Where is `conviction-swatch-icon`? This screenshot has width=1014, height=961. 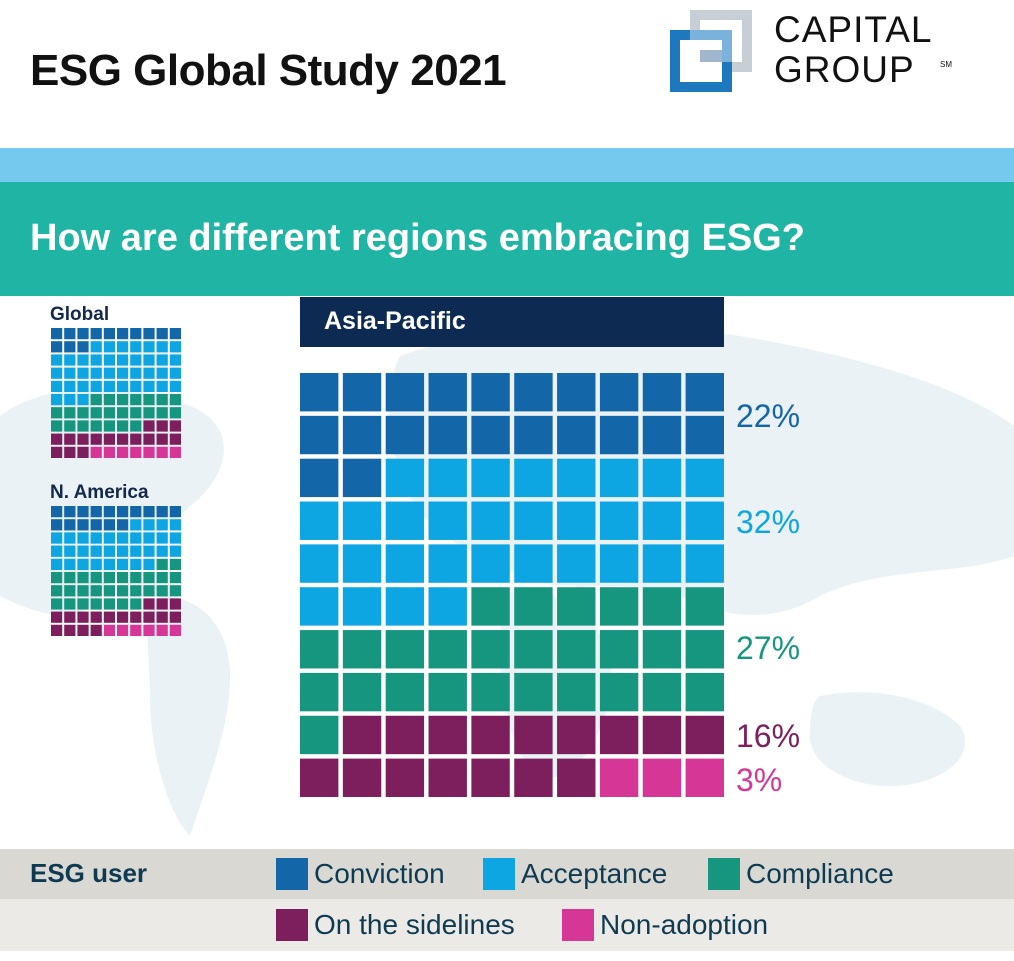
conviction-swatch-icon is located at coordinates (292, 874).